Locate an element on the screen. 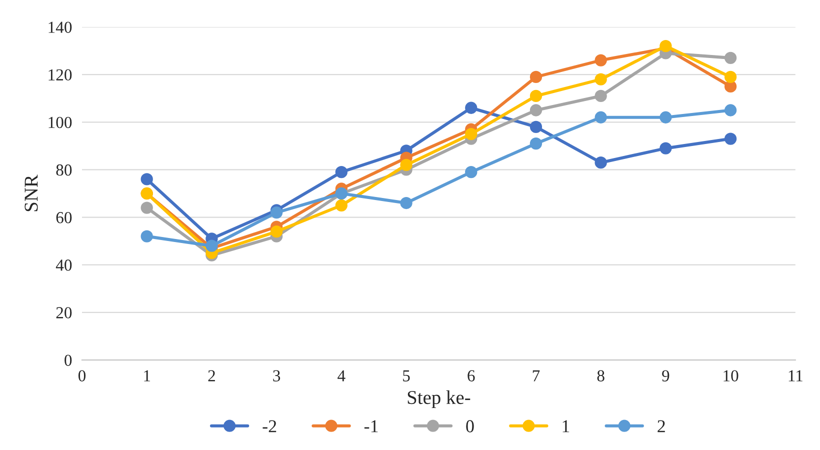  x-tick-label: 10 is located at coordinates (731, 376).